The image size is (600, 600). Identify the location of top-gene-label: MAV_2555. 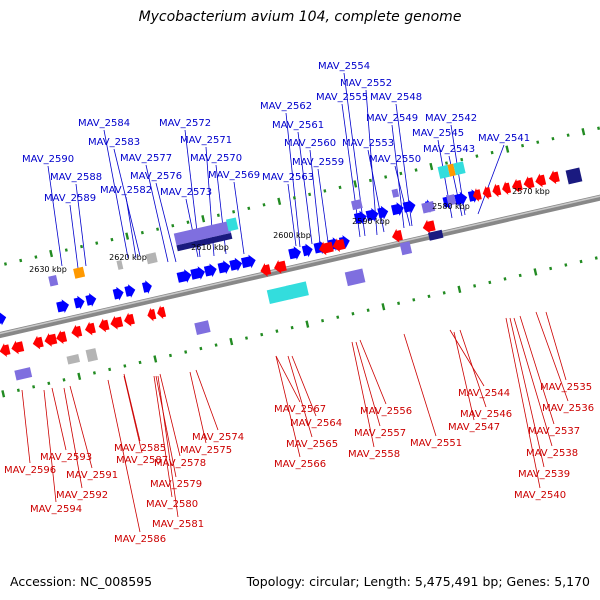
(342, 97).